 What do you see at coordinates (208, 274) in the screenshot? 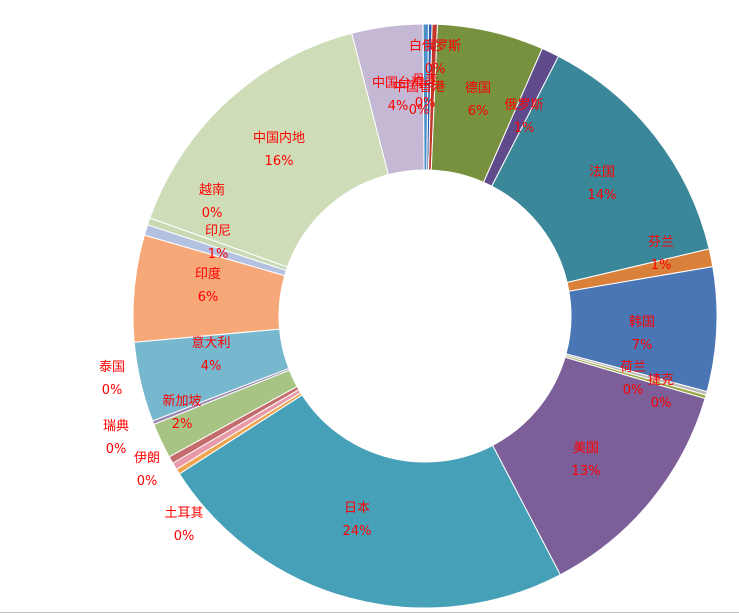
I see `slice-label: 印度` at bounding box center [208, 274].